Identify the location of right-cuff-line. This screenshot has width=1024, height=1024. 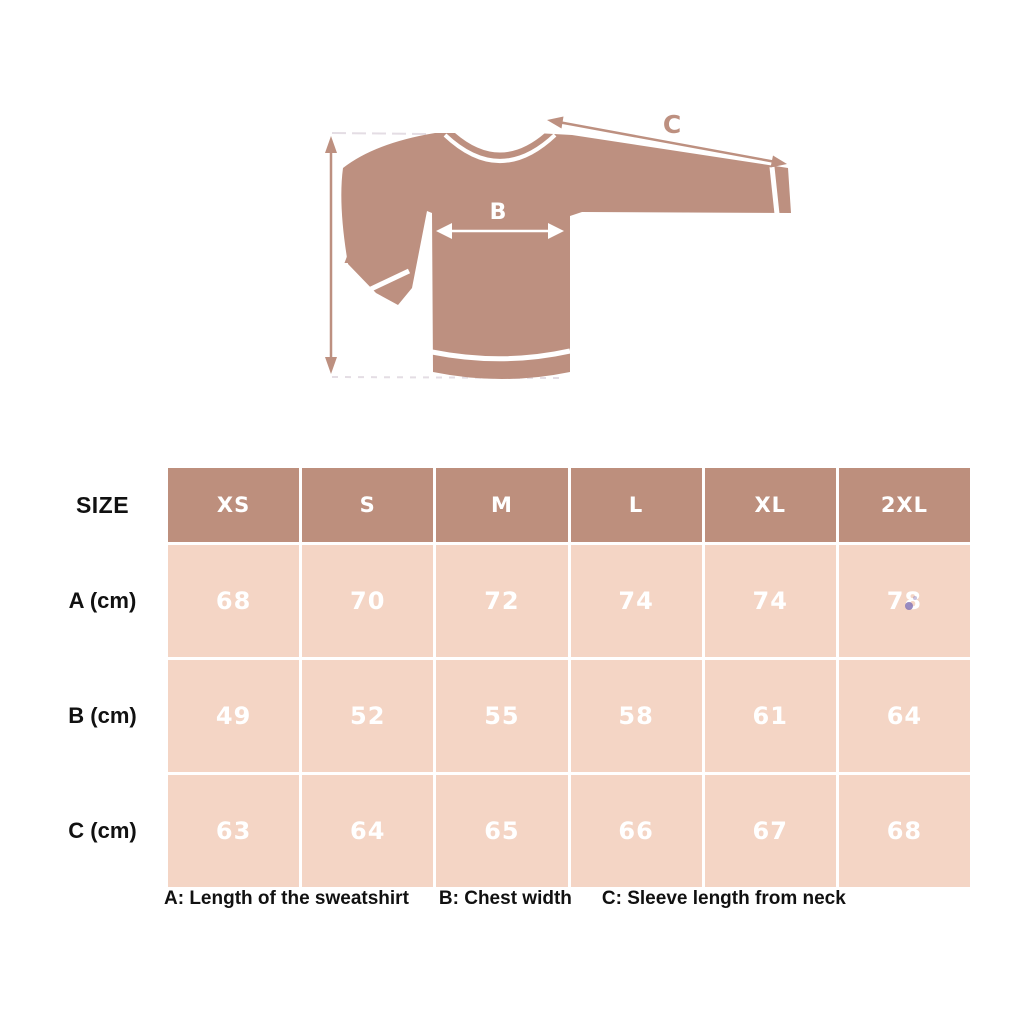
(774, 190).